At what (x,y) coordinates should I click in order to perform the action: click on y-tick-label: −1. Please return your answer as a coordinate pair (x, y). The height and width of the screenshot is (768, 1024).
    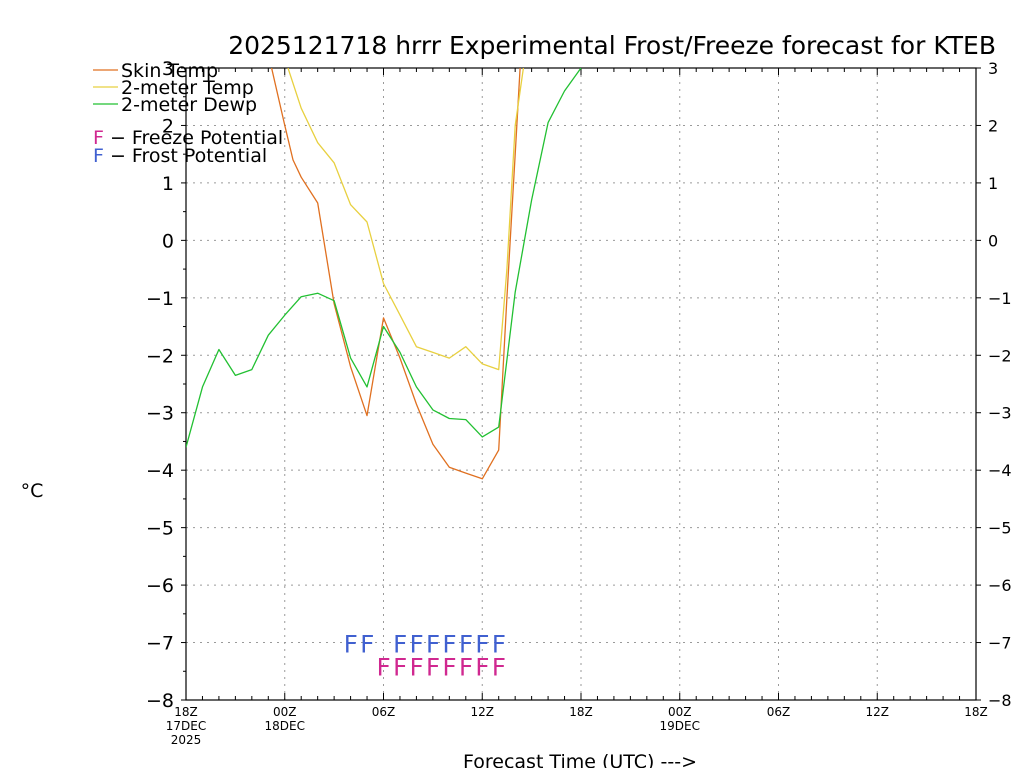
    Looking at the image, I should click on (160, 299).